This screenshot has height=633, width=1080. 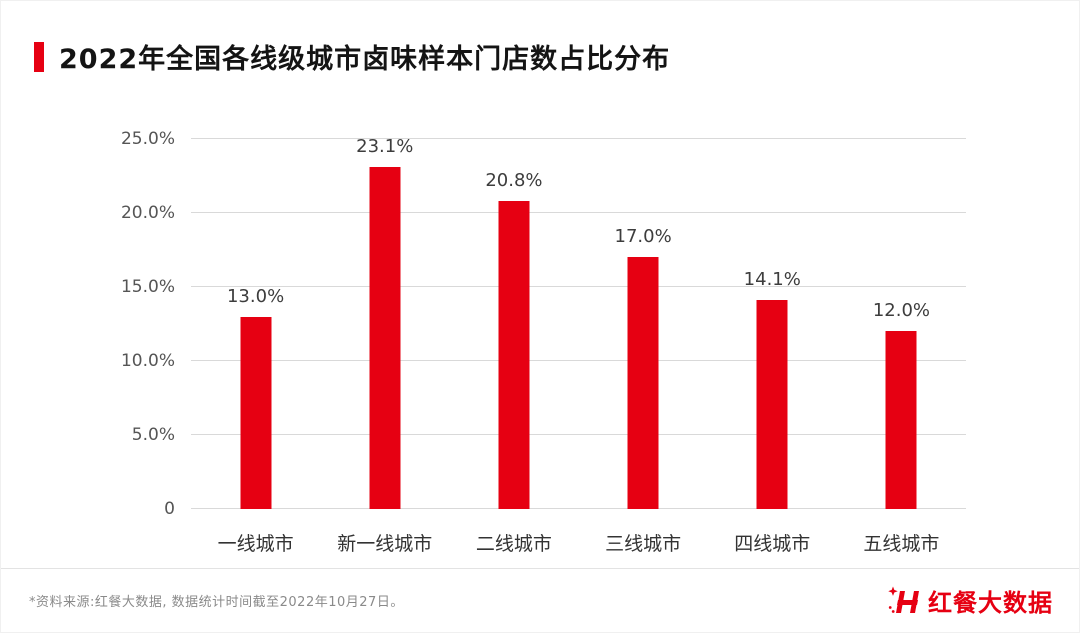 What do you see at coordinates (255, 544) in the screenshot?
I see `x-axis-category-label: 一线城市` at bounding box center [255, 544].